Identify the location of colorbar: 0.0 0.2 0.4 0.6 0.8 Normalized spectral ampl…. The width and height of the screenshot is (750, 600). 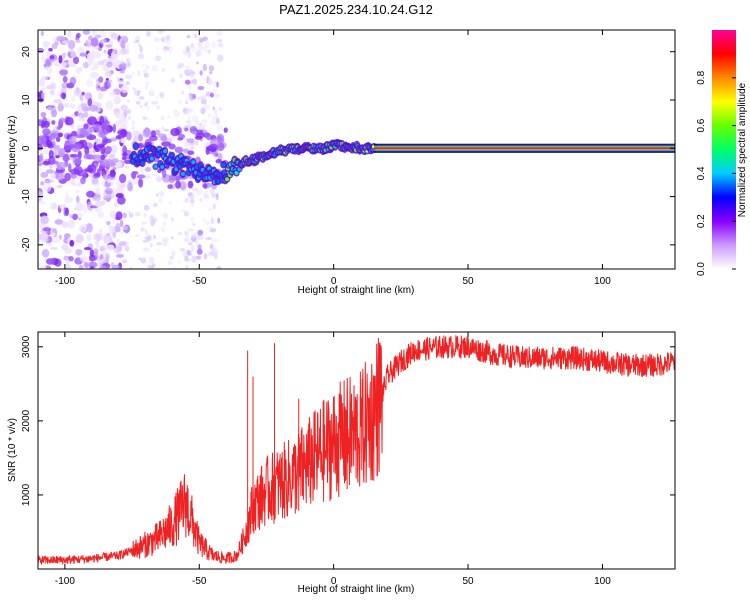
(722, 153).